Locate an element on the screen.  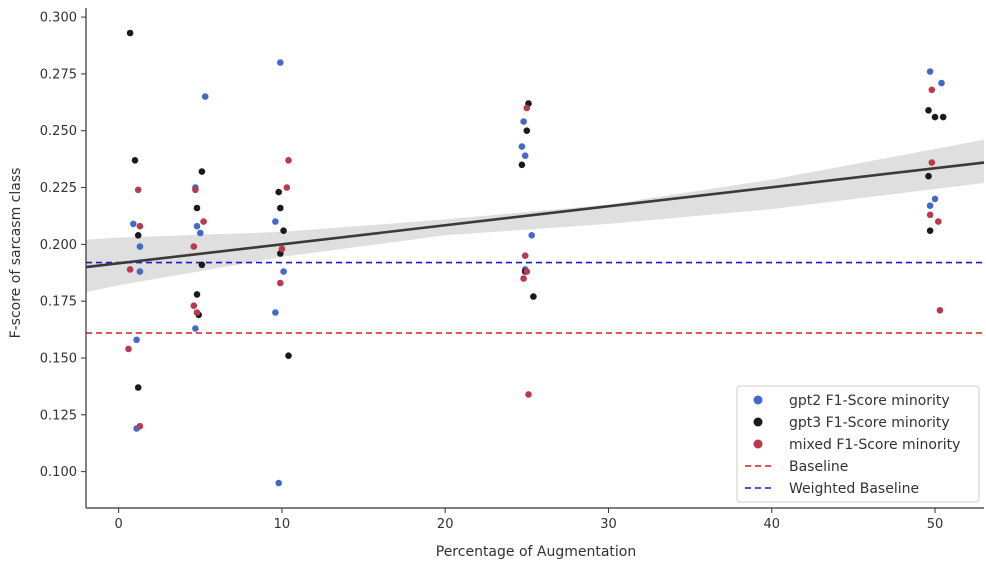
legend-box is located at coordinates (858, 444).